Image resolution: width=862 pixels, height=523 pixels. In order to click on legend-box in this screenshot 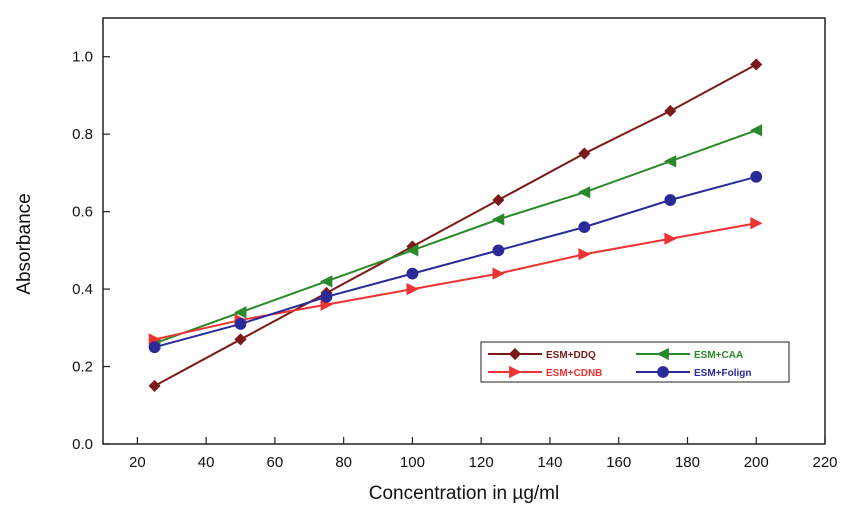, I will do `click(635, 362)`.